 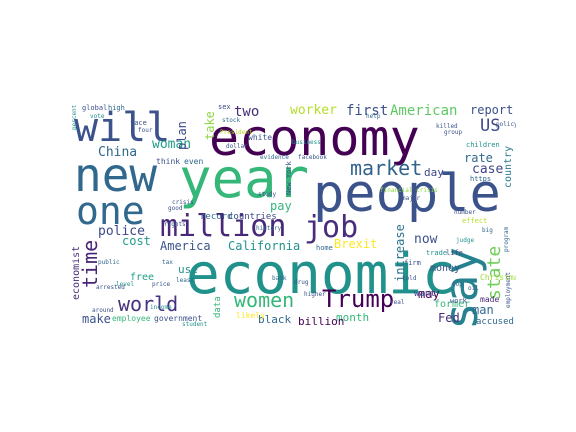 What do you see at coordinates (312, 157) in the screenshot?
I see `word-facebook: facebook` at bounding box center [312, 157].